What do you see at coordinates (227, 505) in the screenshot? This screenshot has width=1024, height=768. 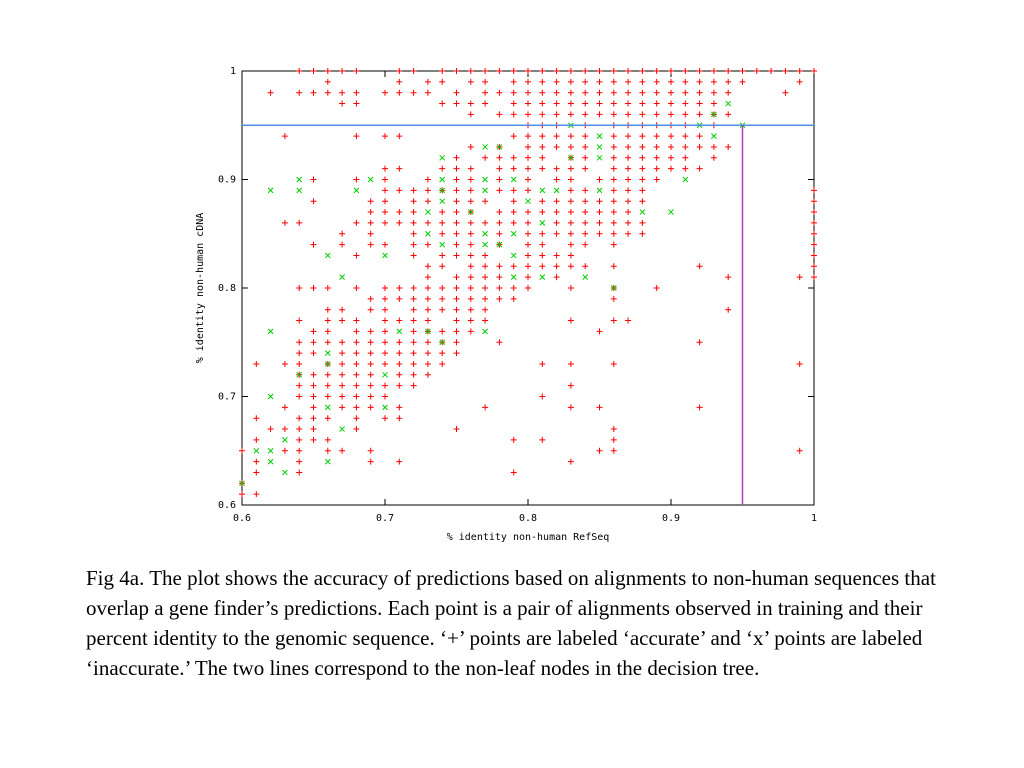 I see `y-tick-label: 0.6` at bounding box center [227, 505].